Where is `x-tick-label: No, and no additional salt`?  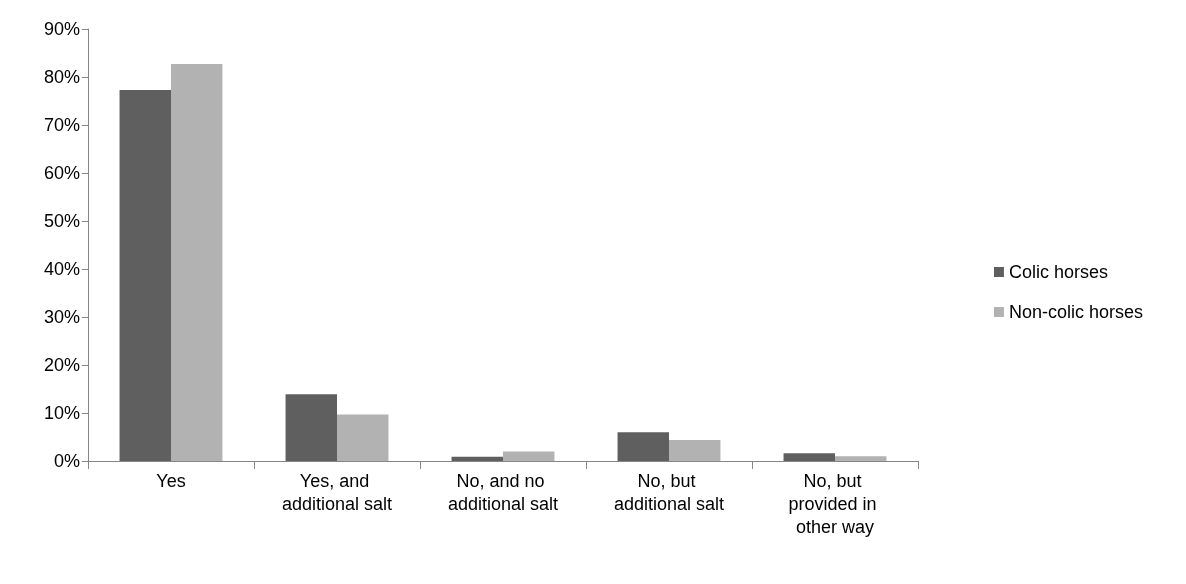 x-tick-label: No, and no additional salt is located at coordinates (503, 492).